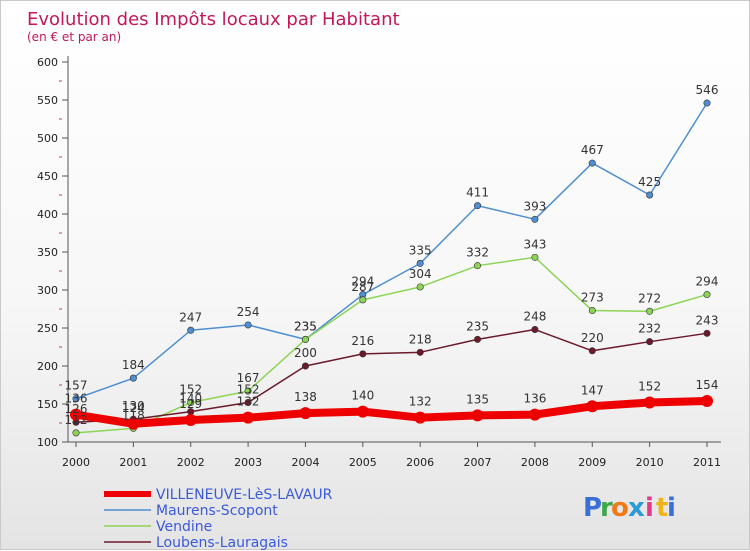 This screenshot has height=551, width=750. Describe the element at coordinates (420, 250) in the screenshot. I see `data-label: 335` at that location.